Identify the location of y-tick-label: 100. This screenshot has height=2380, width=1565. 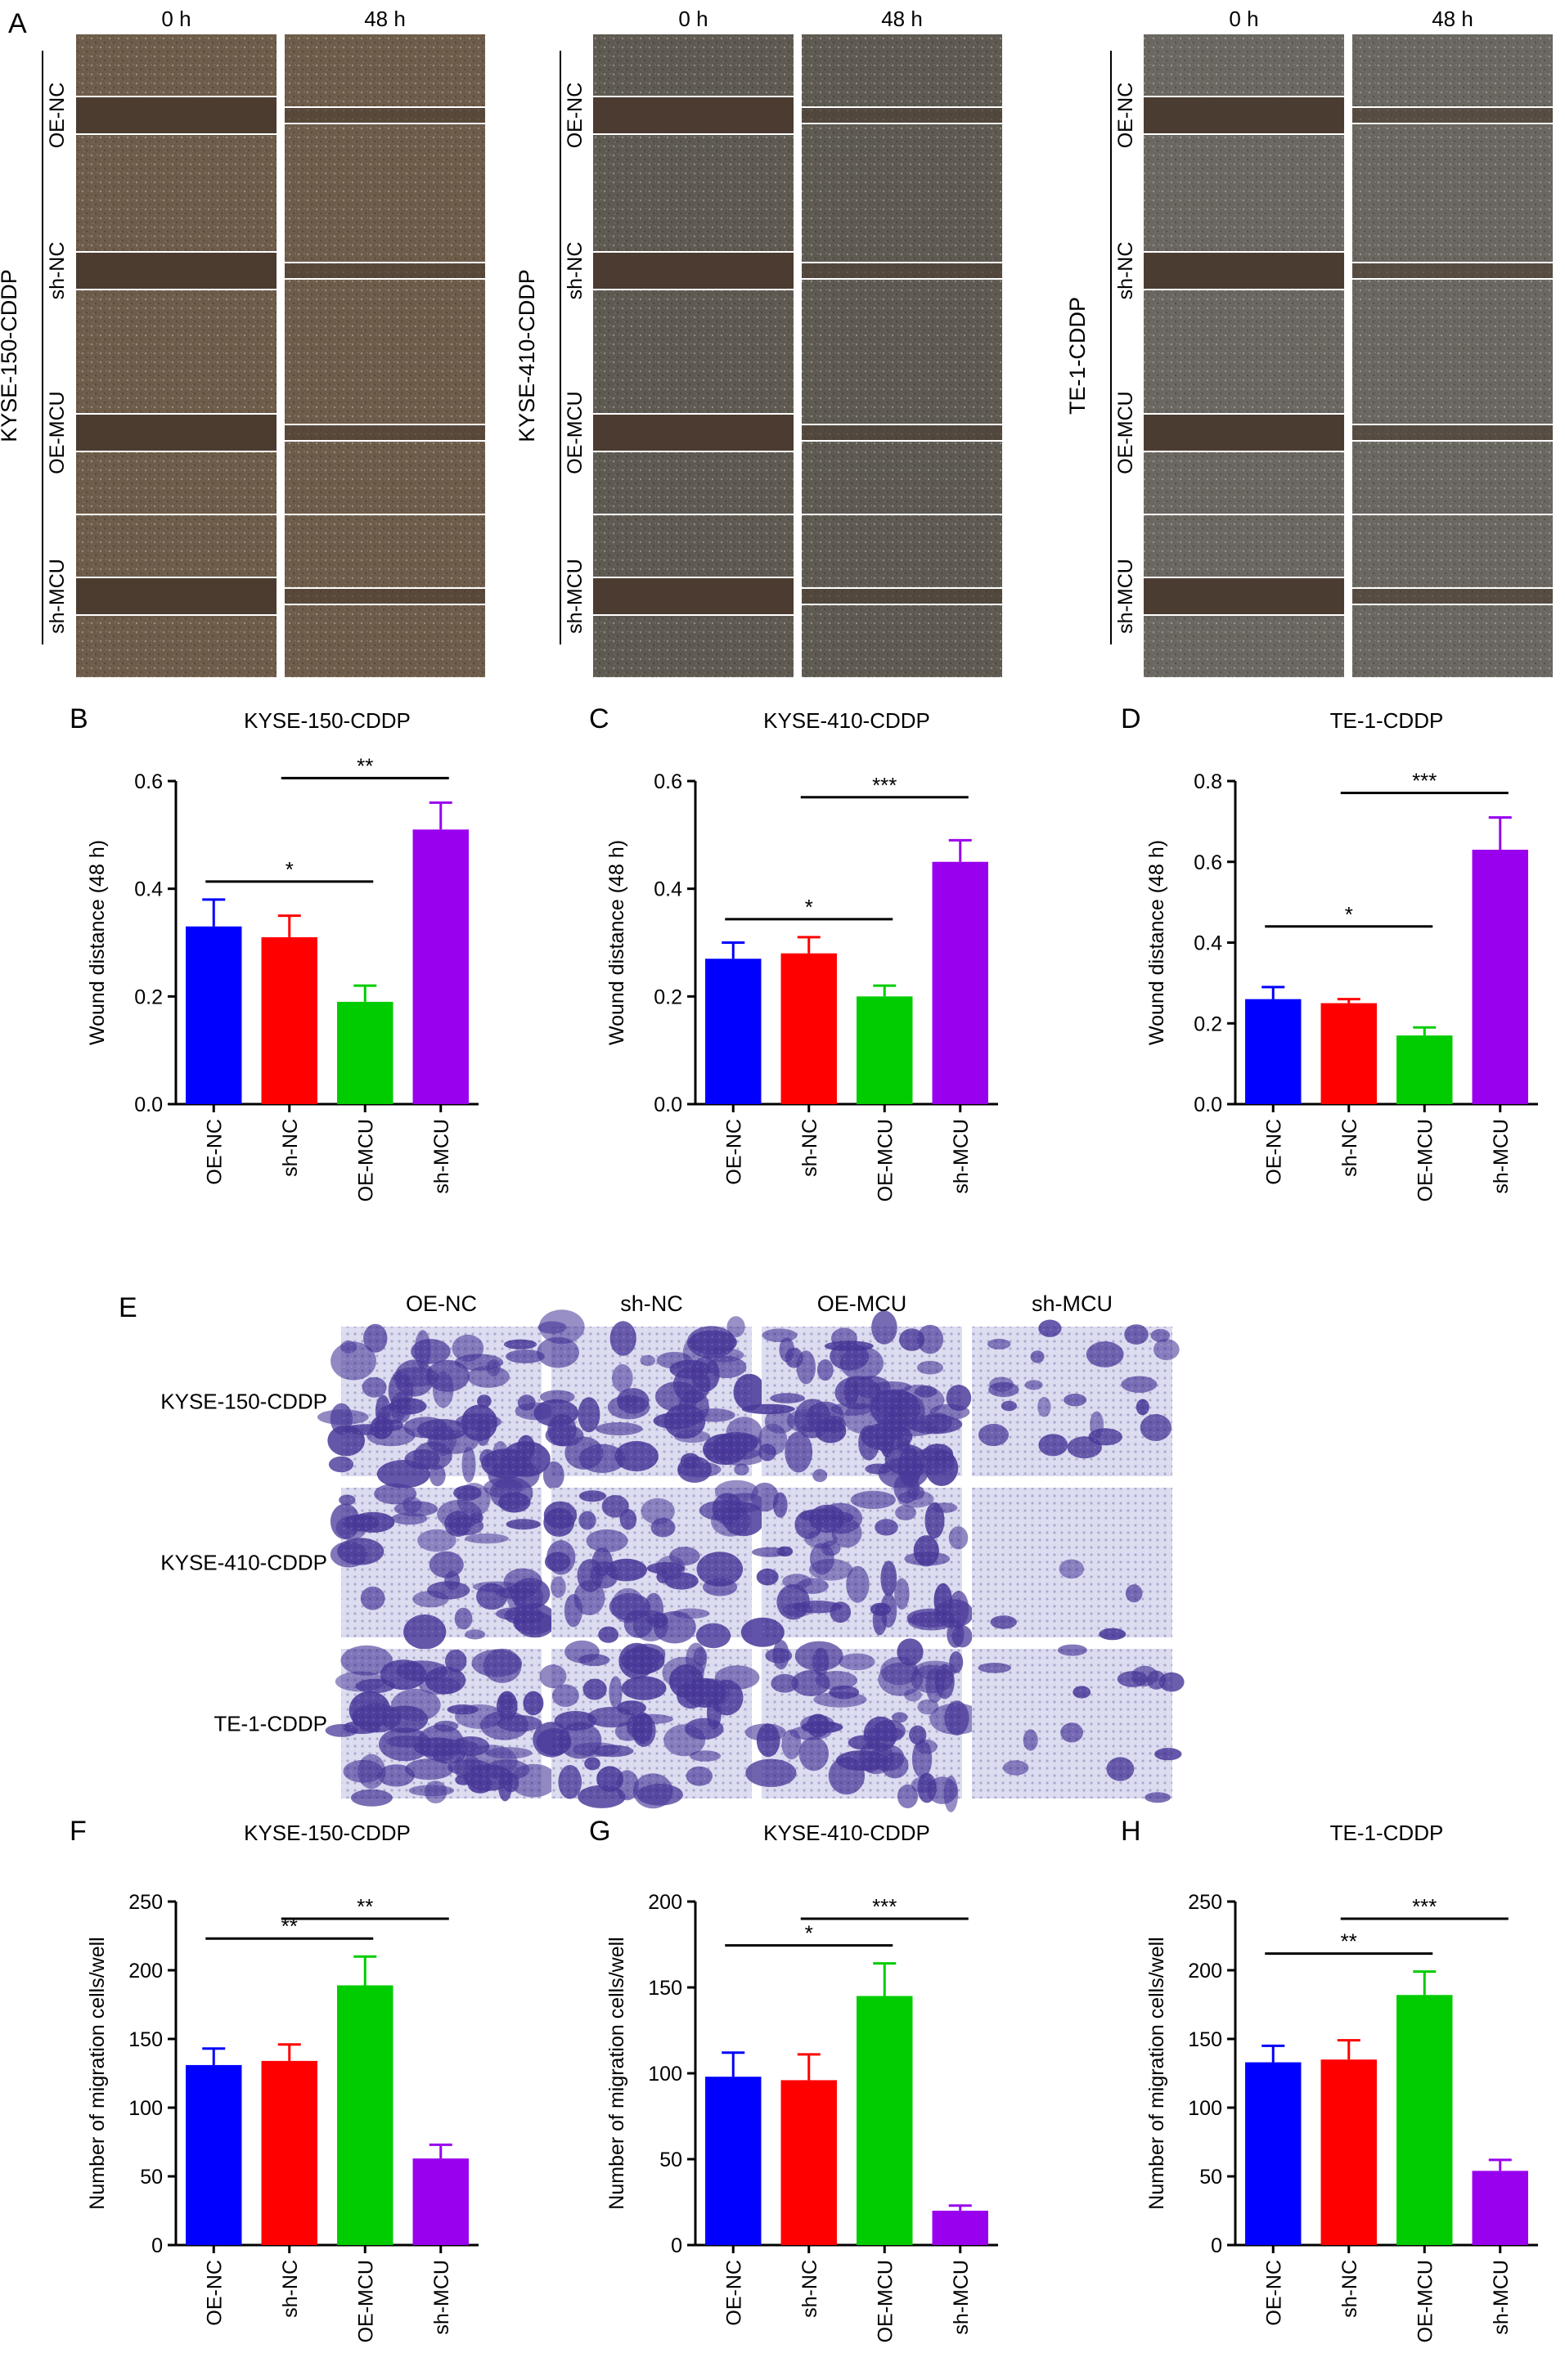
(1205, 2108).